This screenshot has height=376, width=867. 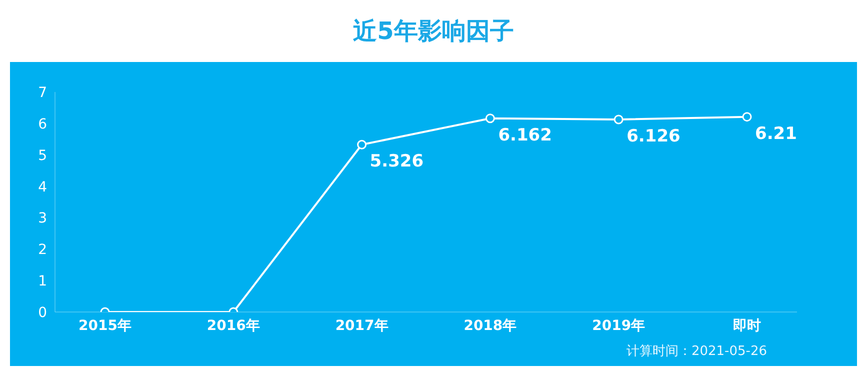 What do you see at coordinates (42, 92) in the screenshot?
I see `y-tick-label: 7` at bounding box center [42, 92].